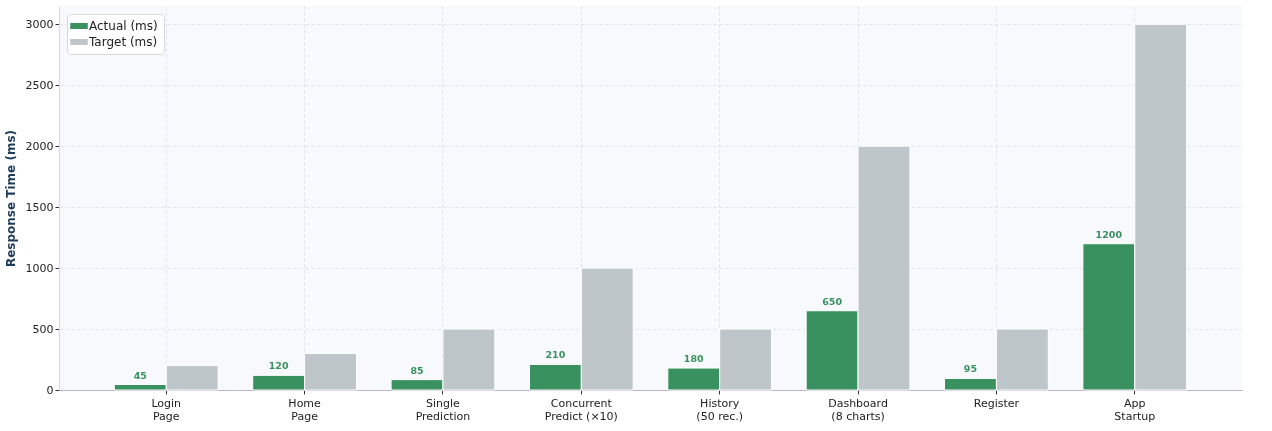 This screenshot has height=431, width=1272. Describe the element at coordinates (443, 409) in the screenshot. I see `x-tick-label: Single Prediction` at that location.